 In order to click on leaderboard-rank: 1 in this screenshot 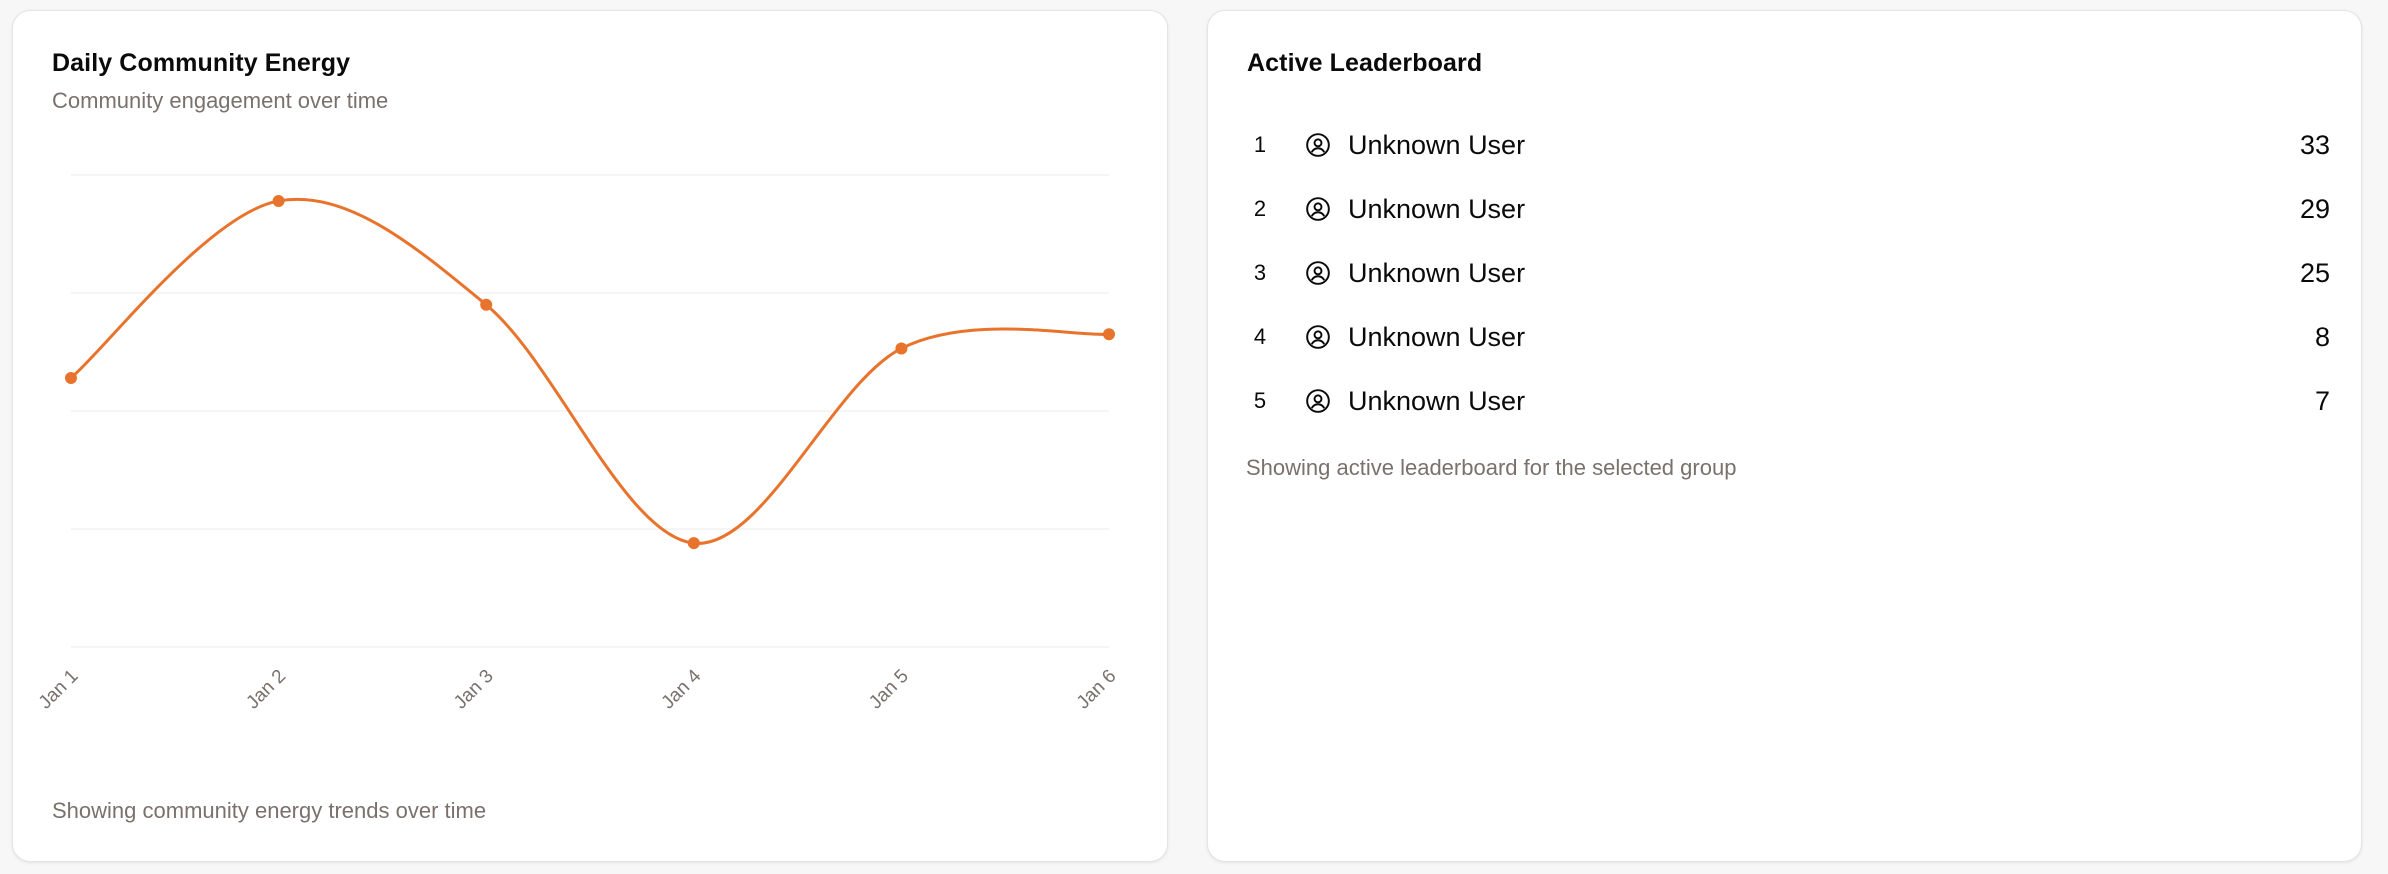, I will do `click(1260, 144)`.